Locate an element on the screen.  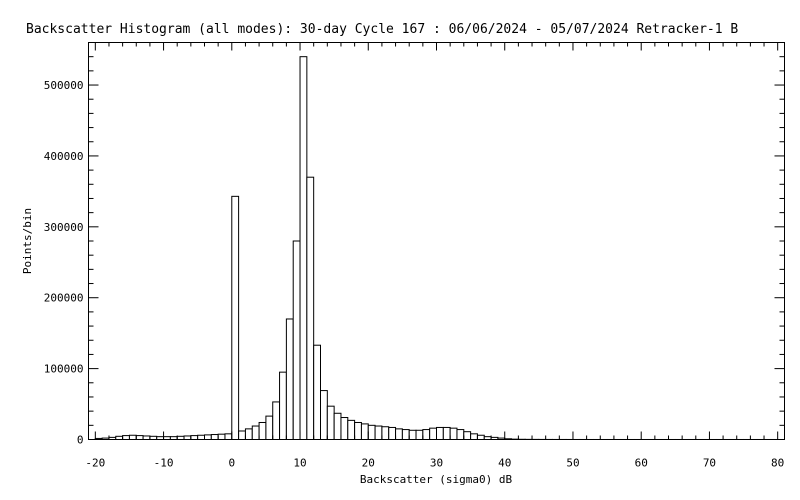
x-tick-label: 70 is located at coordinates (709, 463).